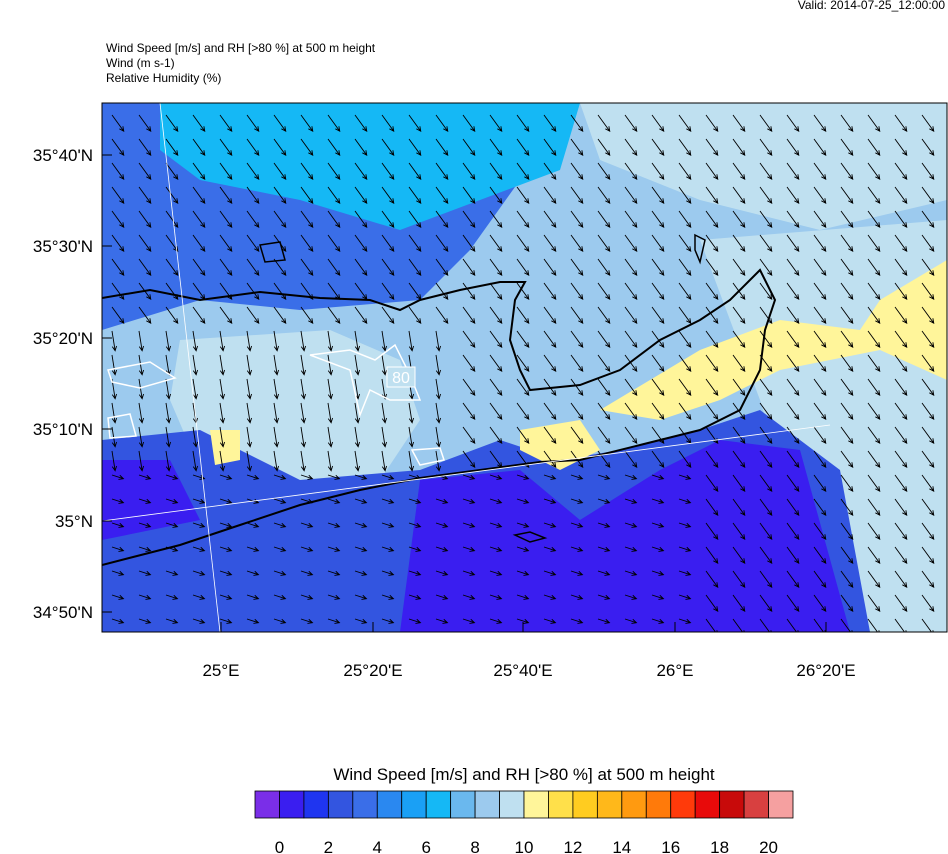 This screenshot has width=948, height=854. Describe the element at coordinates (63, 338) in the screenshot. I see `lat-label: 35°20'N` at that location.